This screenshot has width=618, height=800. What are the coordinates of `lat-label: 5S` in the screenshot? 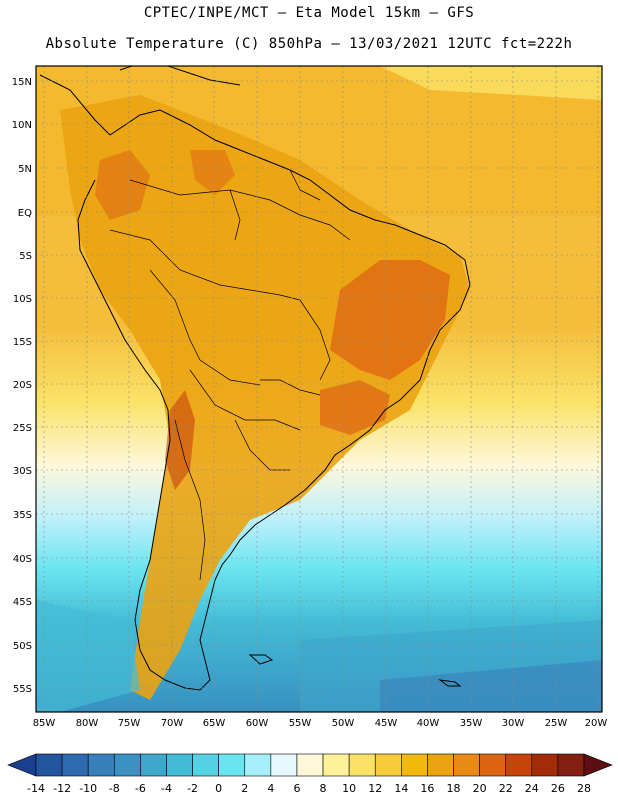 It's located at (25, 256).